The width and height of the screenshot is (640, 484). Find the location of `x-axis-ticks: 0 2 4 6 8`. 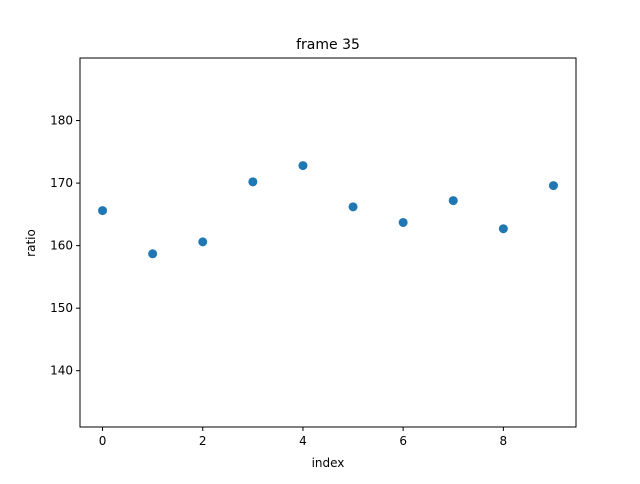

x-axis-ticks: 0 2 4 6 8 is located at coordinates (303, 437).